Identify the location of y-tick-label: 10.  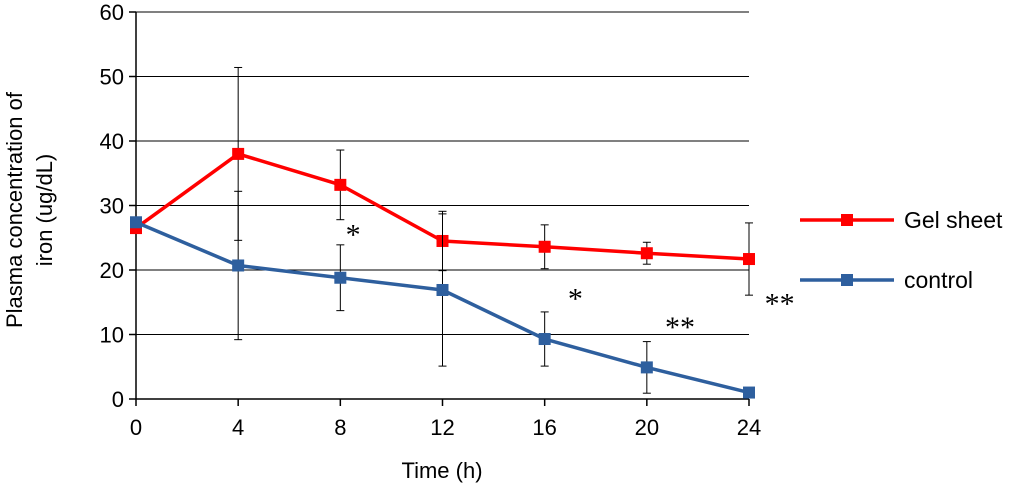
(112, 335).